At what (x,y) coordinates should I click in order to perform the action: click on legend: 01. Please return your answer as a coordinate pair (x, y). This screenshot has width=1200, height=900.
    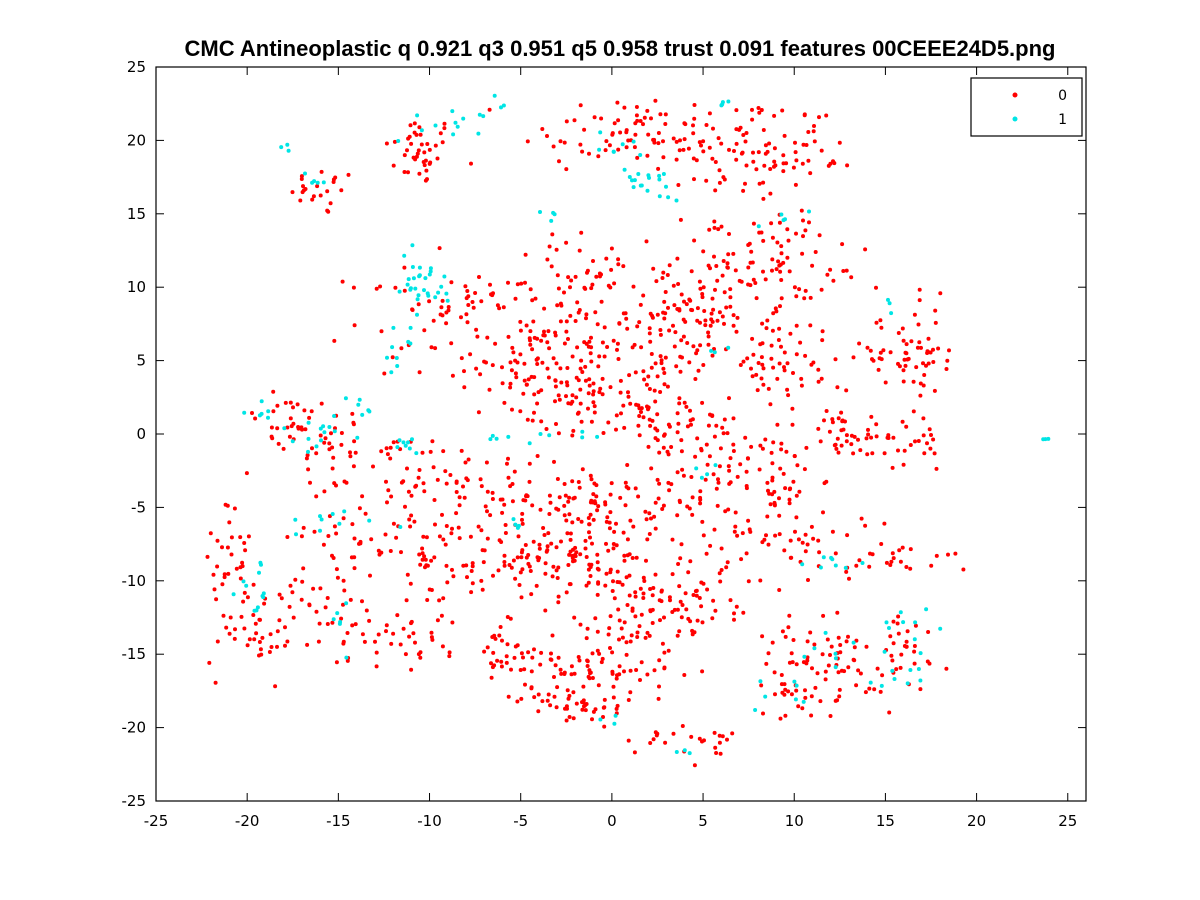
    Looking at the image, I should click on (1026, 107).